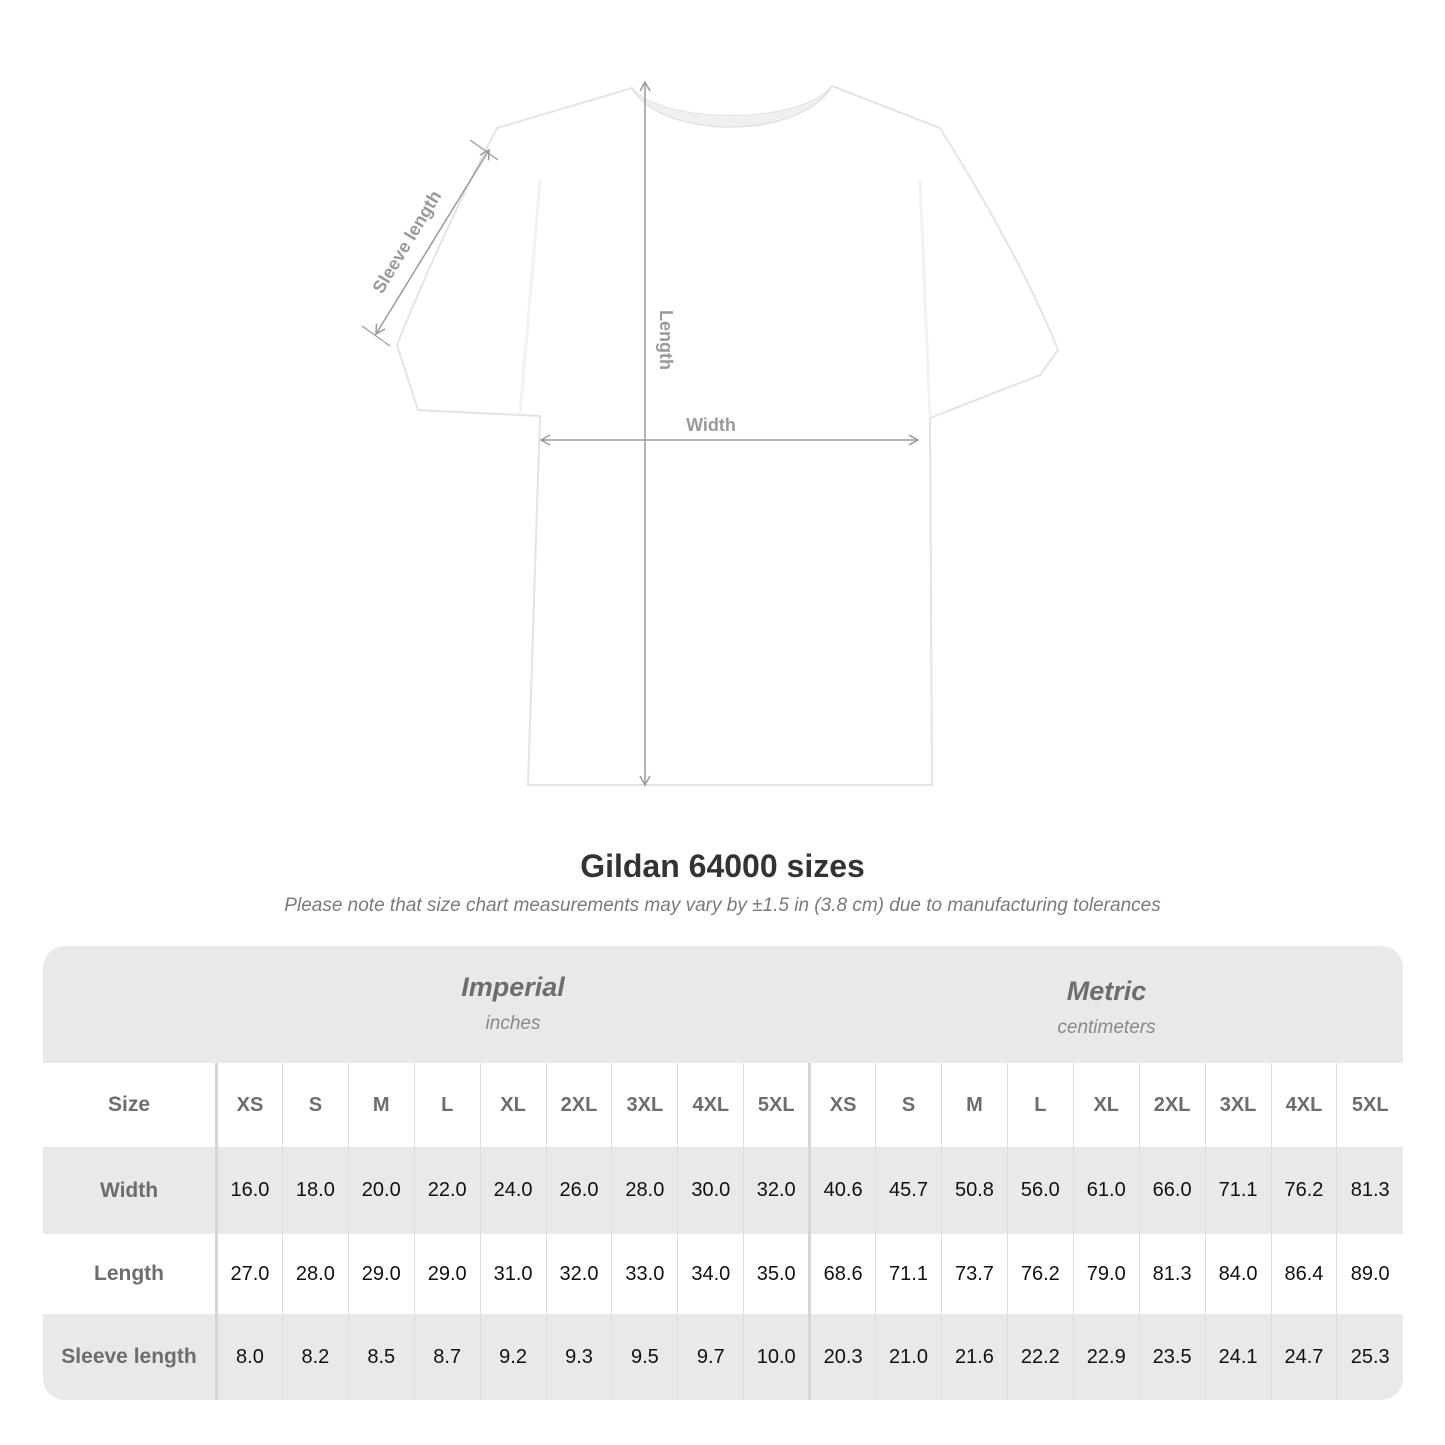 The width and height of the screenshot is (1445, 1445). I want to click on metric-value-cell: 21.6, so click(974, 1357).